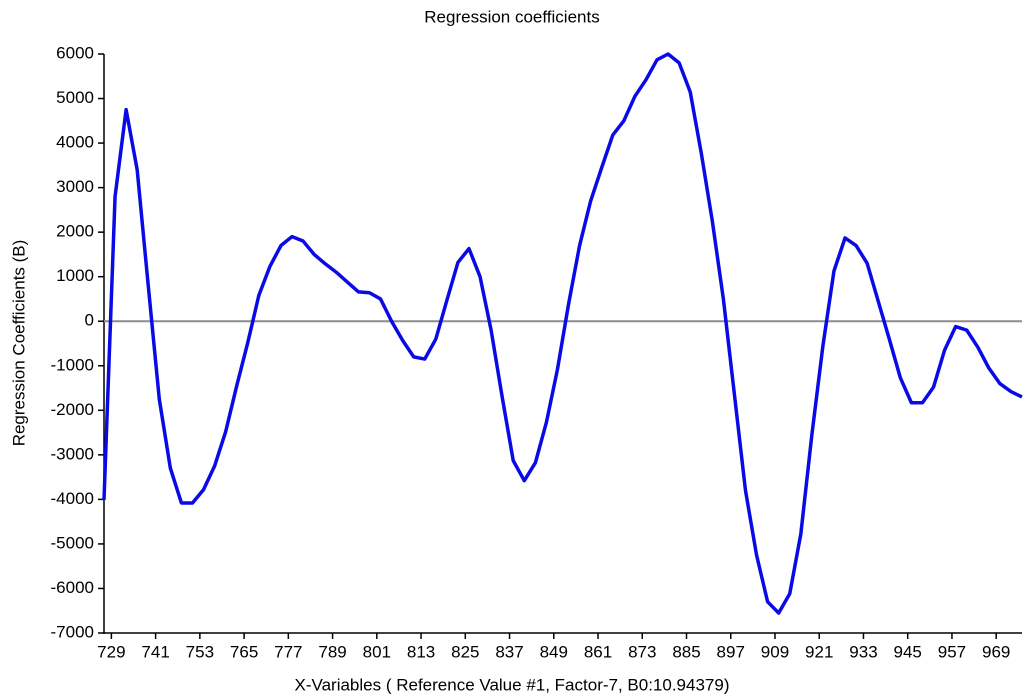 The image size is (1025, 697). I want to click on x-tick-label: 765, so click(244, 651).